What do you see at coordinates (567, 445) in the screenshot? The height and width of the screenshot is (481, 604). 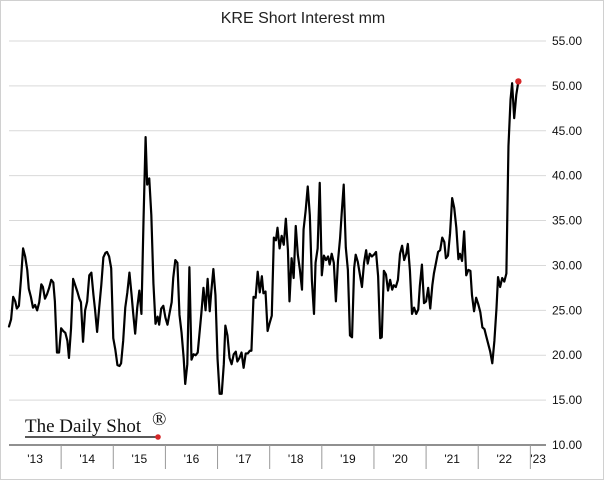 I see `y-tick-label: 10.00` at bounding box center [567, 445].